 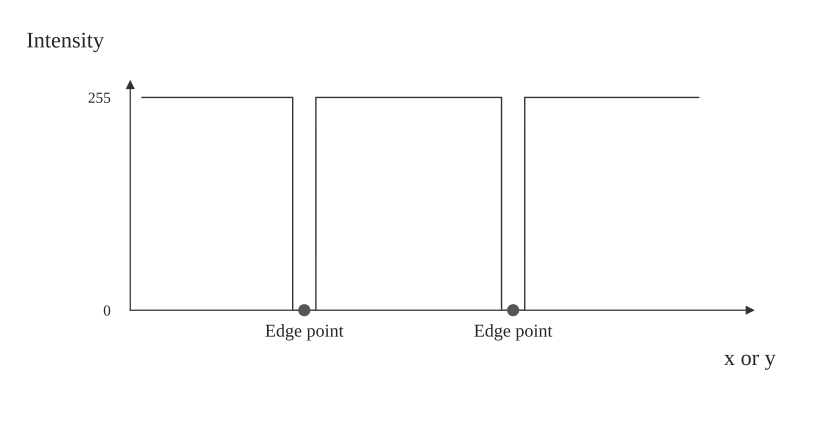 I want to click on x-axis-title: x or y, so click(x=750, y=362).